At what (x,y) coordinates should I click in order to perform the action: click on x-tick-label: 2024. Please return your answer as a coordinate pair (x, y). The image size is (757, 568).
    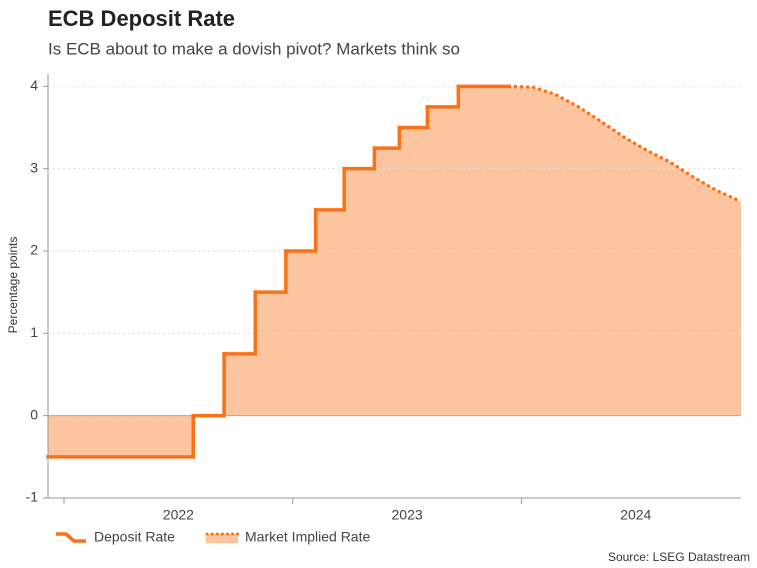
    Looking at the image, I should click on (635, 515).